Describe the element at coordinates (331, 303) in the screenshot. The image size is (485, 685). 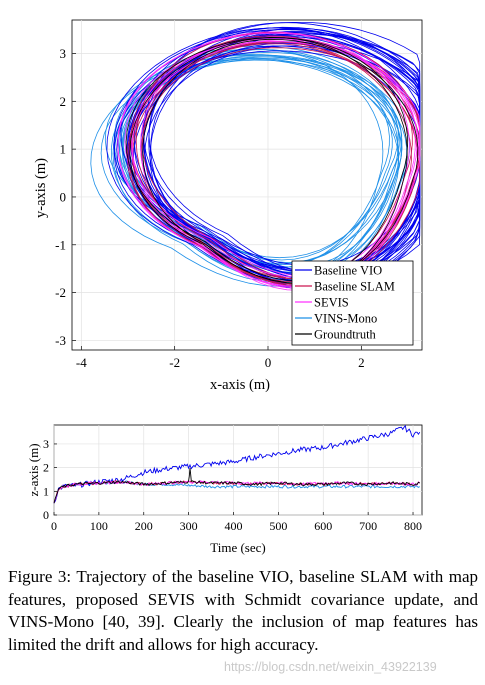
I see `legend-label-sevis: SEVIS` at that location.